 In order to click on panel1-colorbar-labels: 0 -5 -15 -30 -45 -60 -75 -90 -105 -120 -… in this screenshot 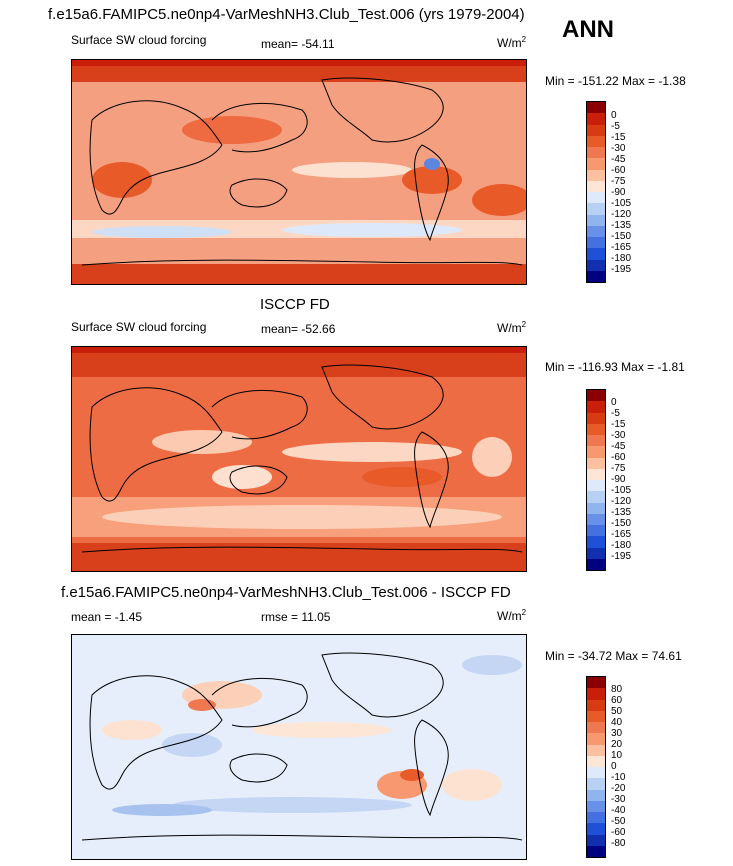, I will do `click(621, 192)`.